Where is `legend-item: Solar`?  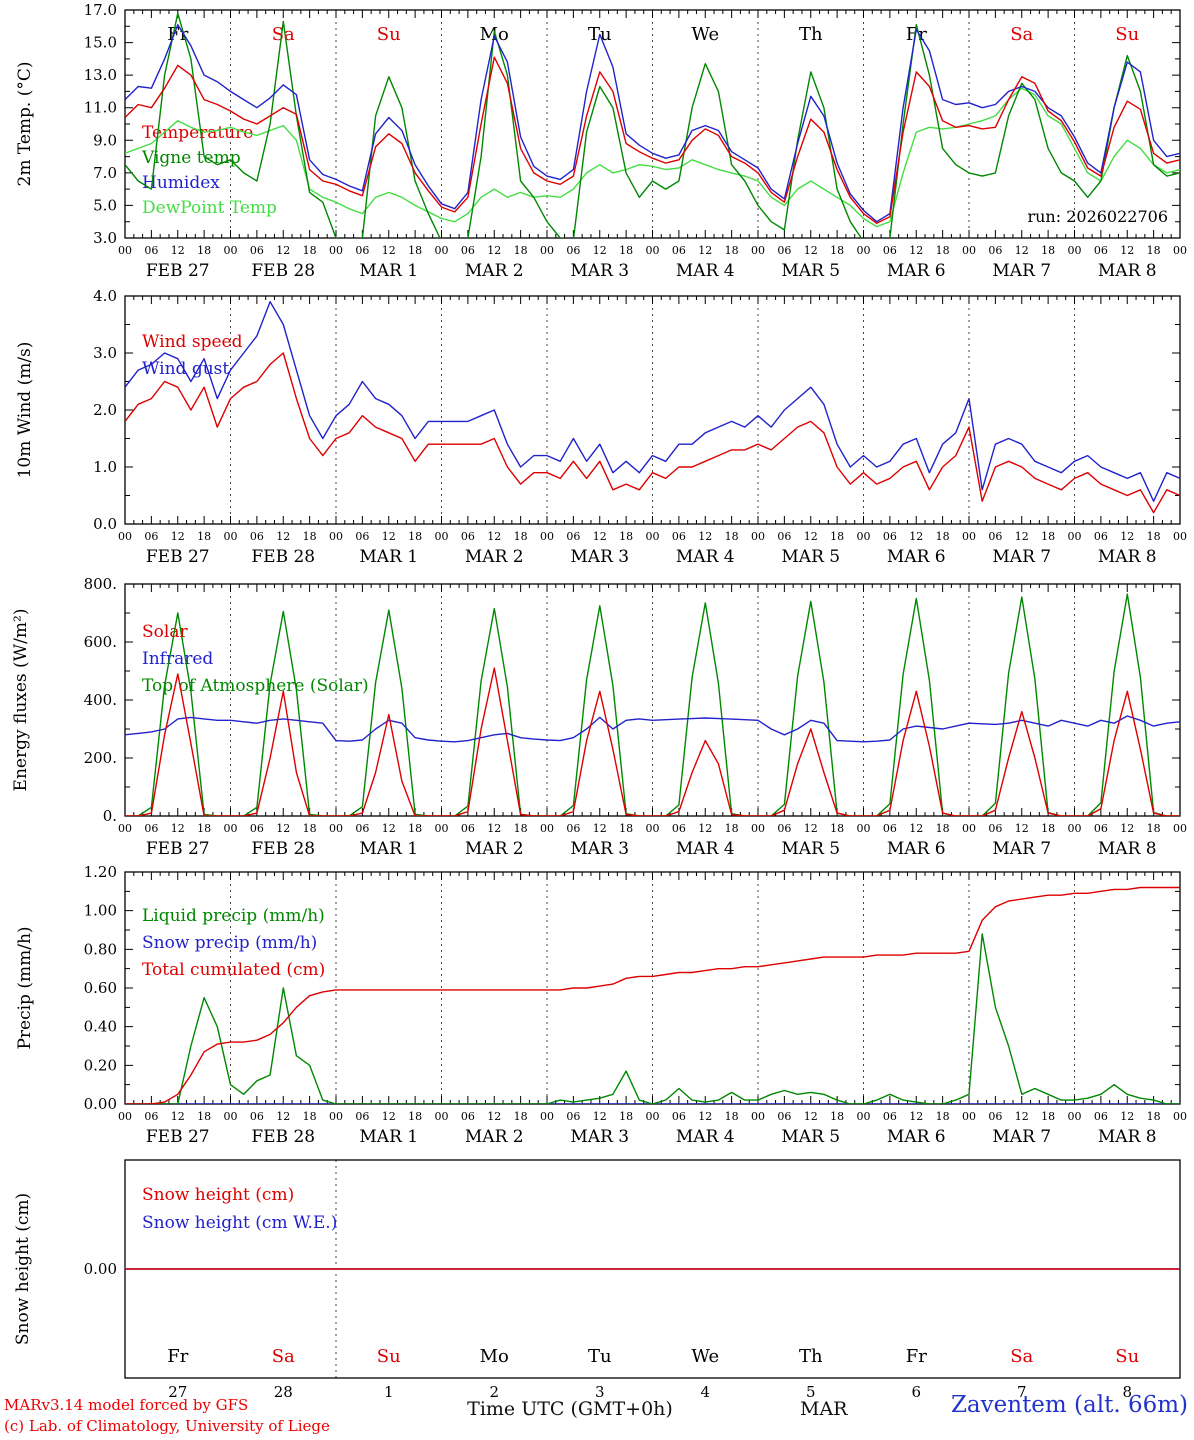
legend-item: Solar is located at coordinates (165, 632).